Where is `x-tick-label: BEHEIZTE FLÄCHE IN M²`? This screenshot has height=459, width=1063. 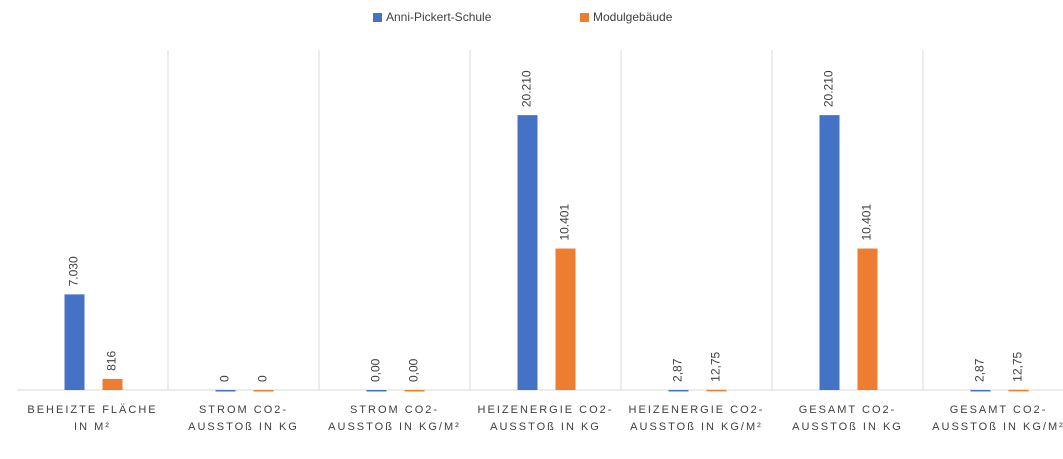 x-tick-label: BEHEIZTE FLÄCHE IN M² is located at coordinates (92, 418).